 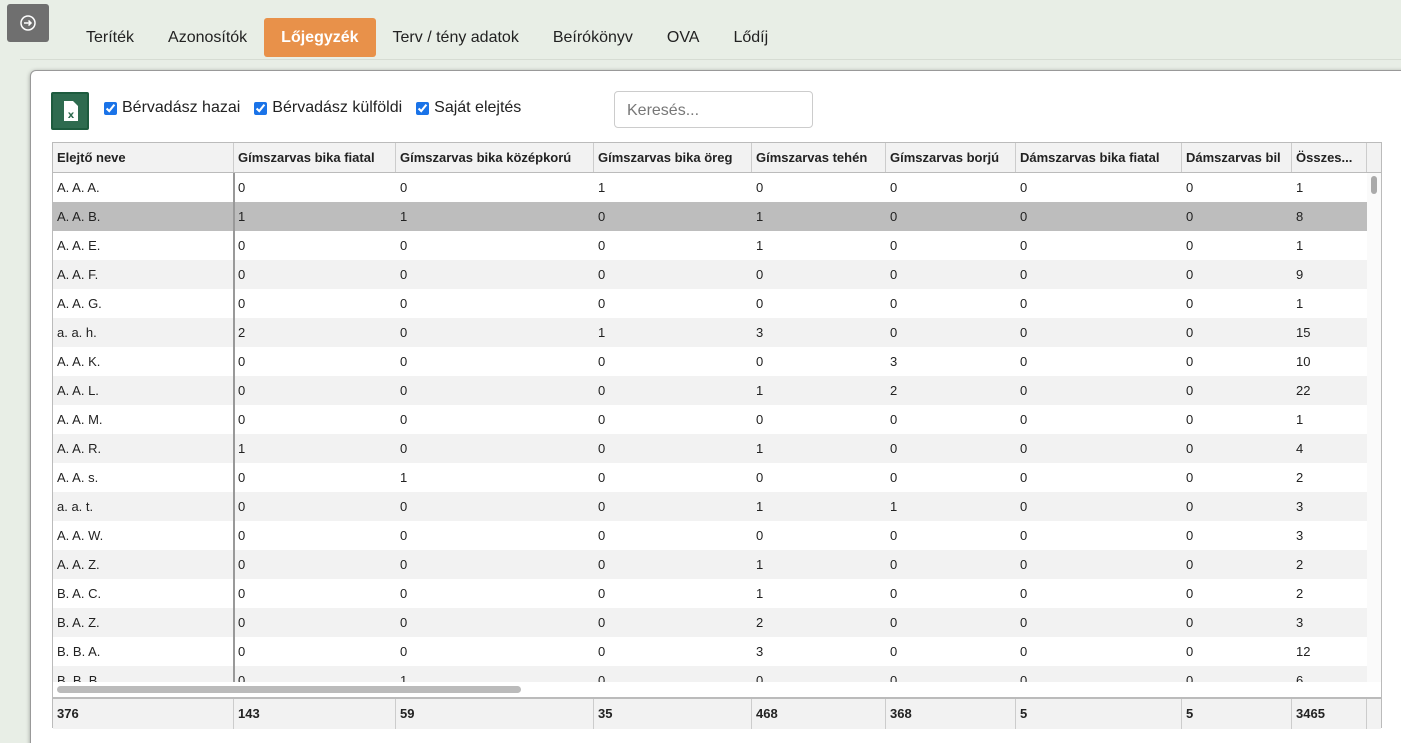 I want to click on table-row: A. A. K. 0 0 0 0 3 0 0 10, so click(x=710, y=361).